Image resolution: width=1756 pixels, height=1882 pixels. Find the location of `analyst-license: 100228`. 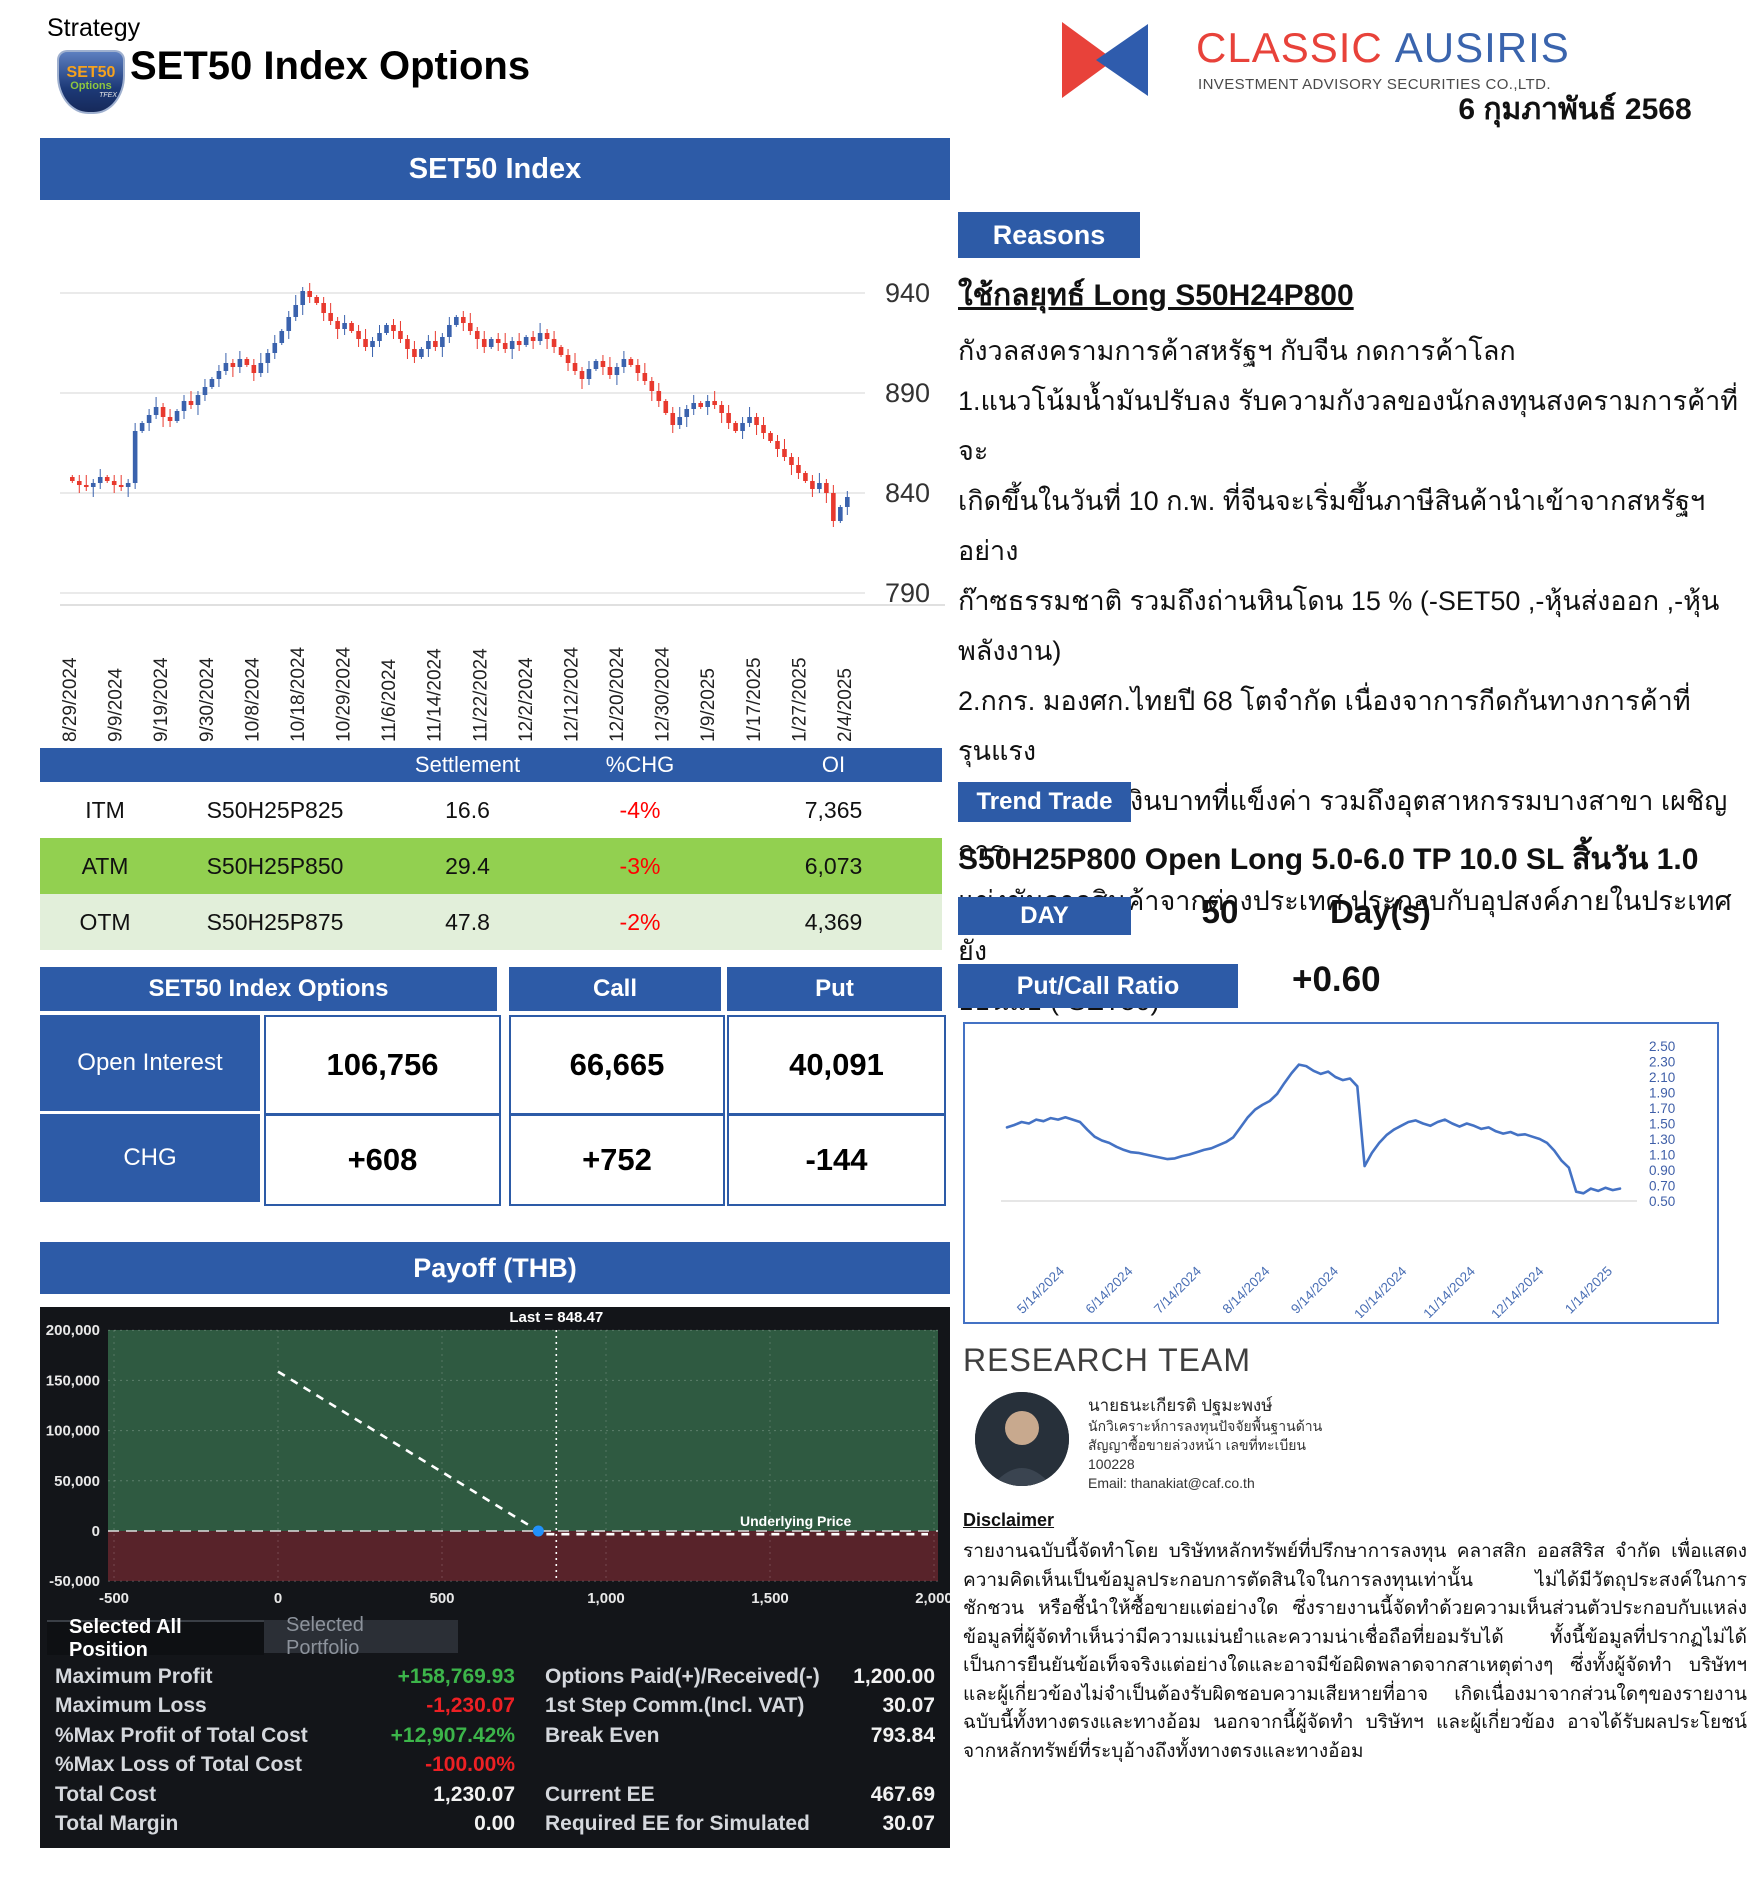

analyst-license: 100228 is located at coordinates (1111, 1464).